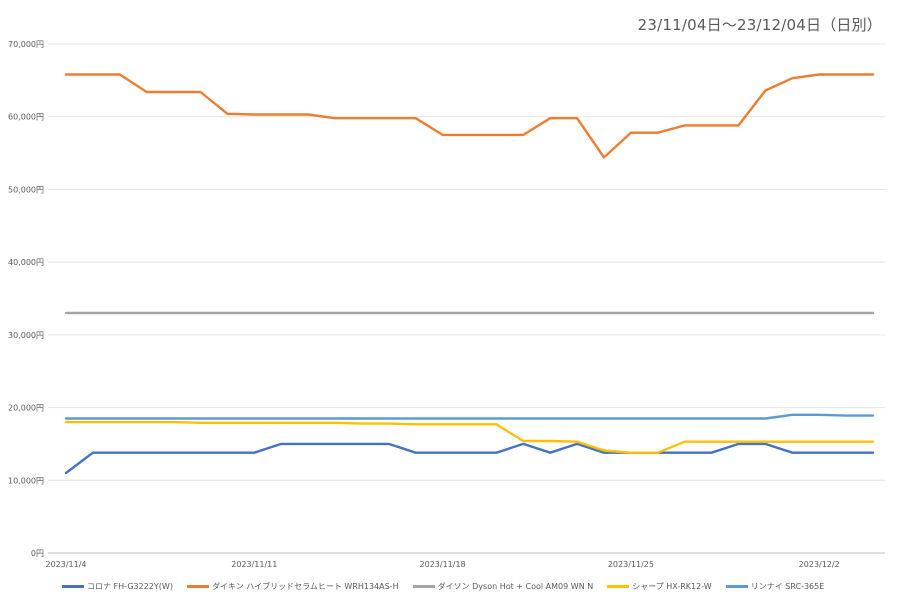 Image resolution: width=900 pixels, height=604 pixels. I want to click on y-tick-label: 60,000円, so click(26, 117).